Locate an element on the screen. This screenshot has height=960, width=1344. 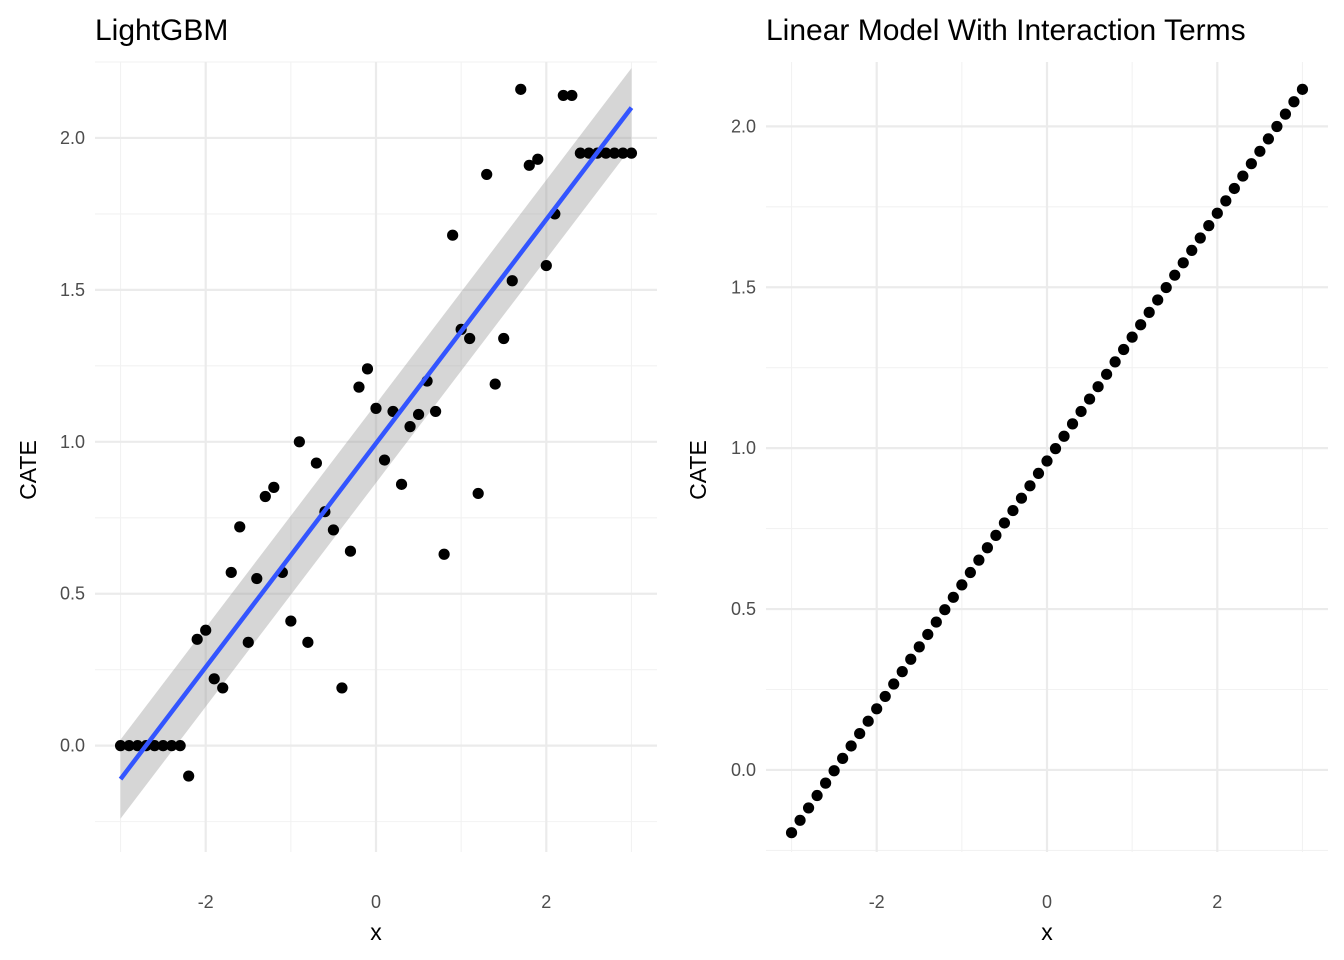
y-tick-label: 1.0 is located at coordinates (743, 448).